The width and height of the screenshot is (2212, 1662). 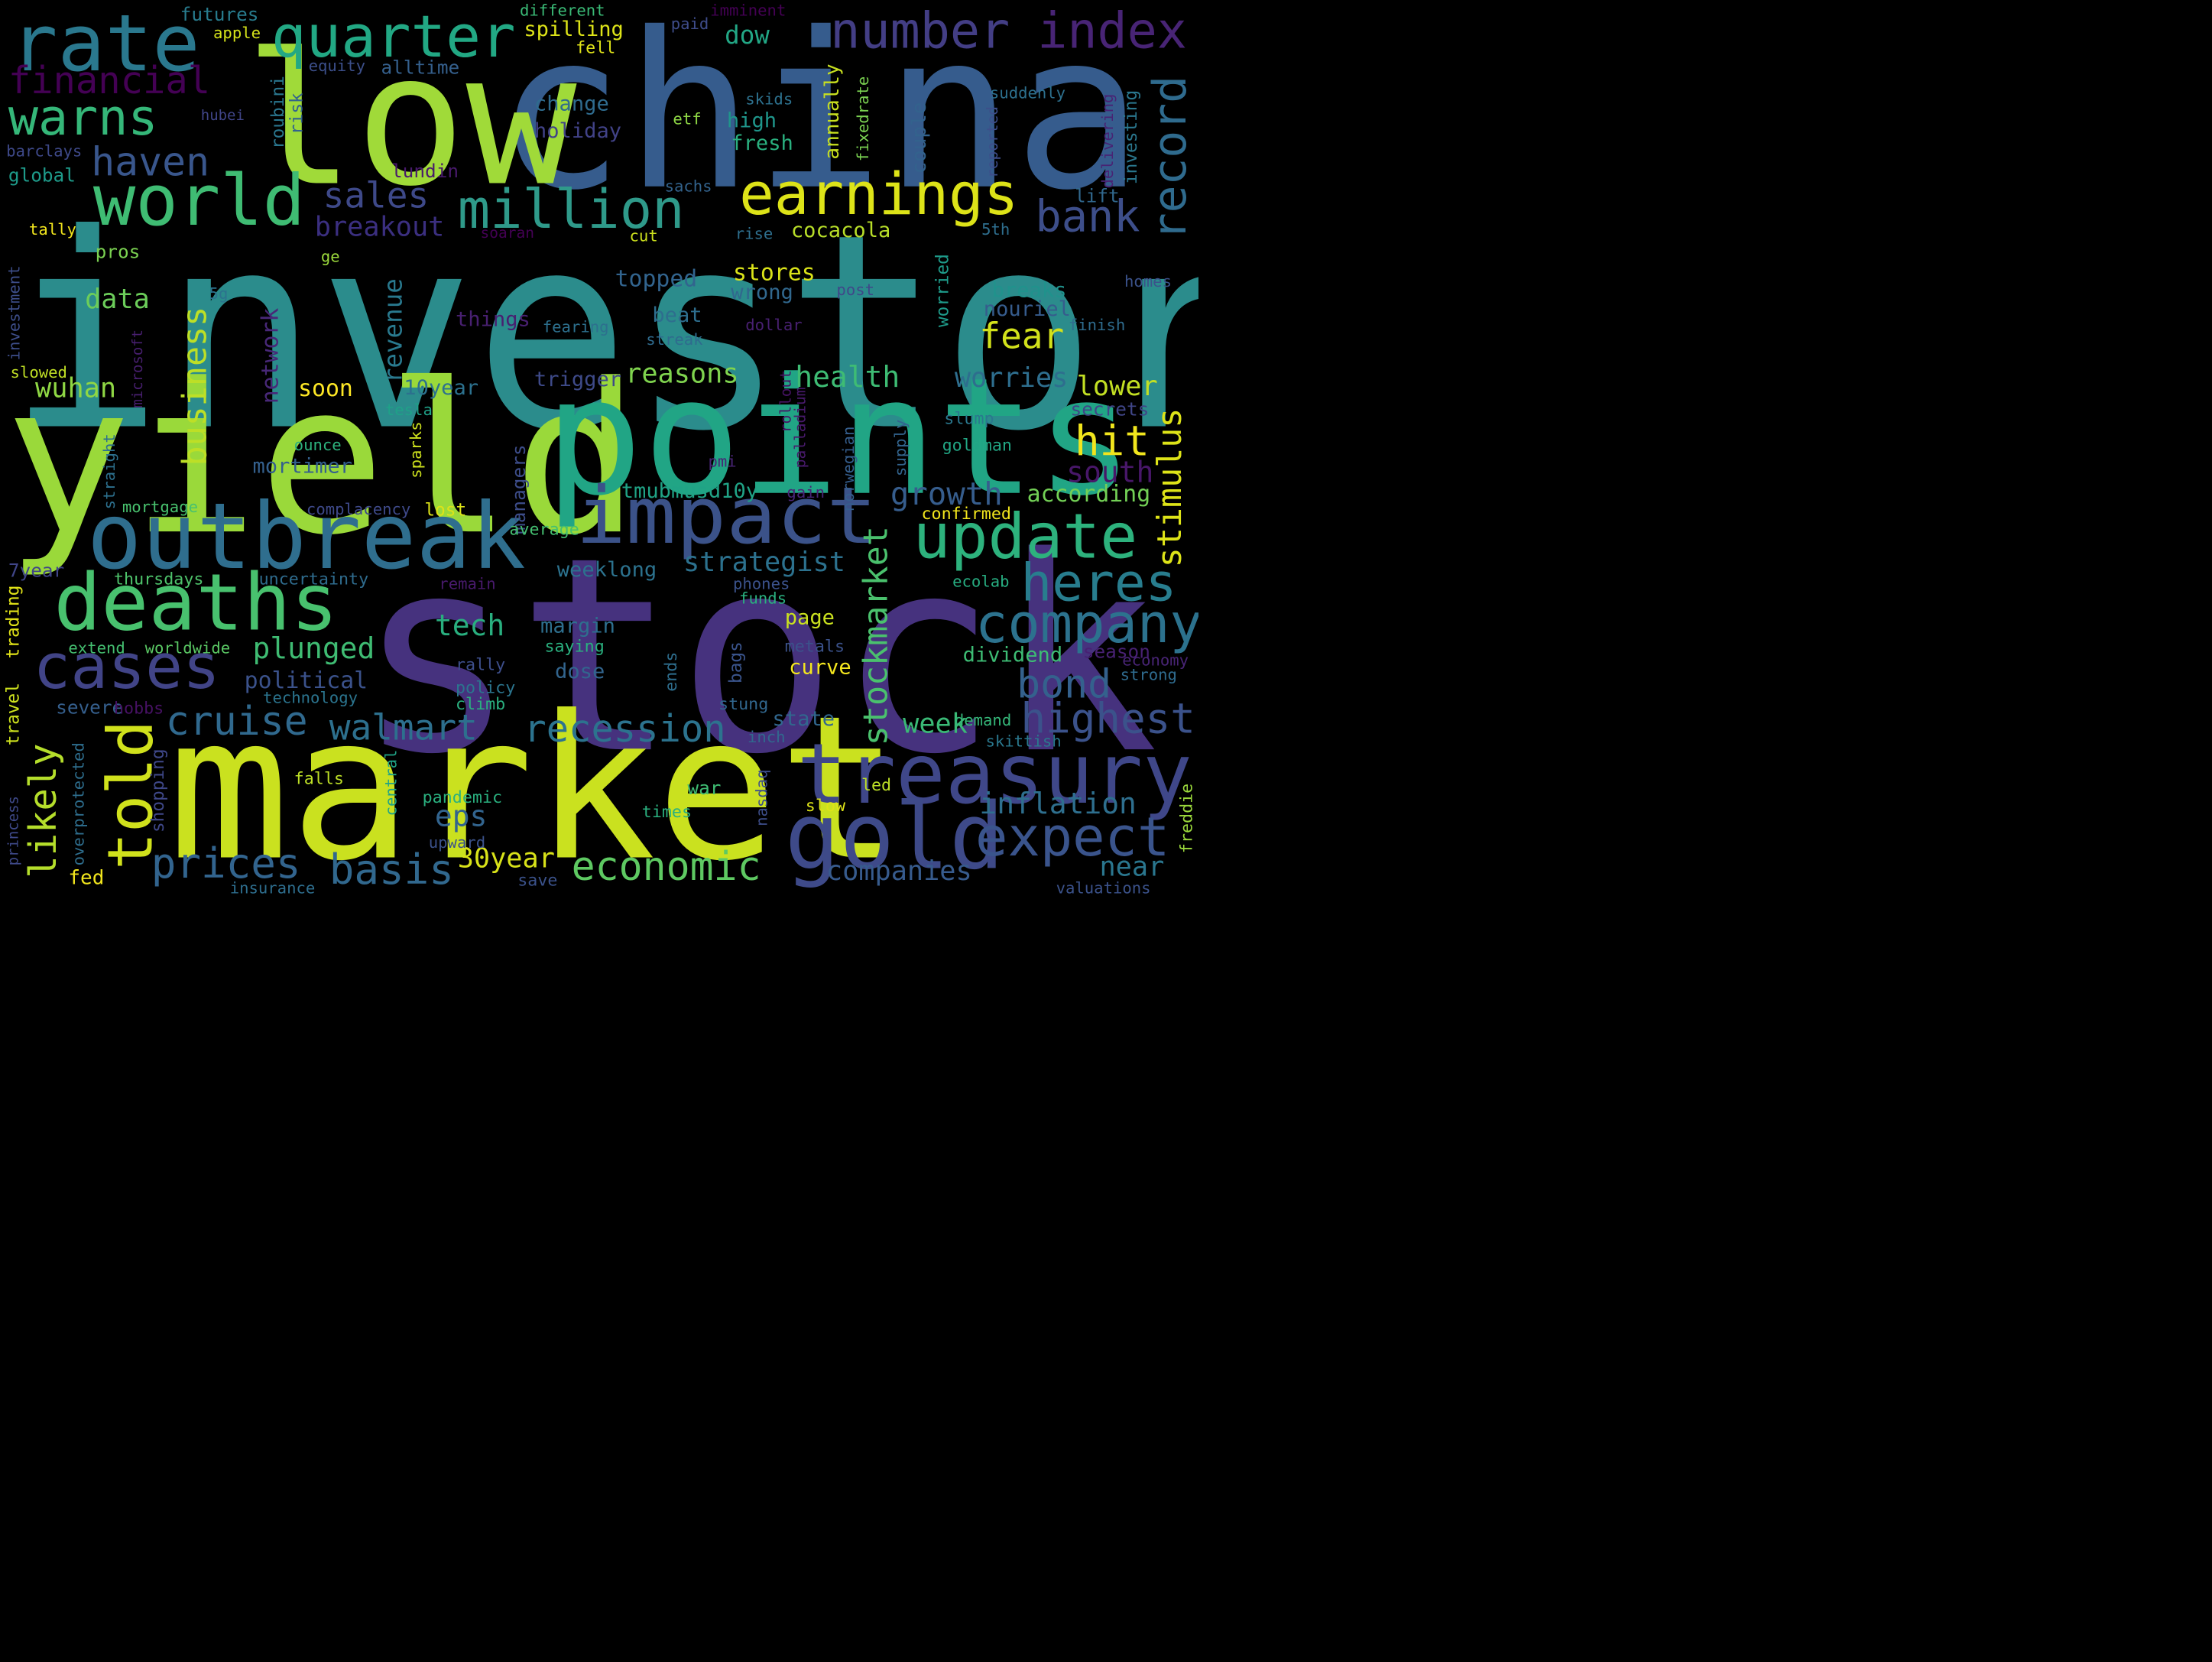 I want to click on word-network: network, so click(x=270, y=355).